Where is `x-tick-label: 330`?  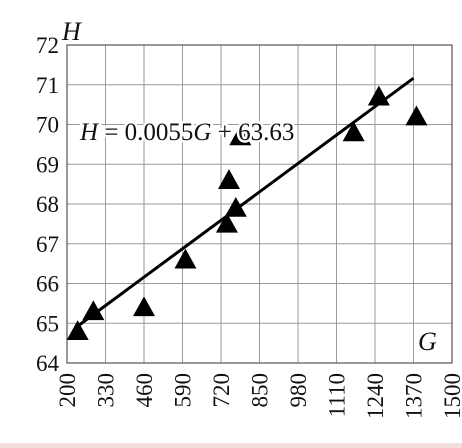
x-tick-label: 330 is located at coordinates (106, 390).